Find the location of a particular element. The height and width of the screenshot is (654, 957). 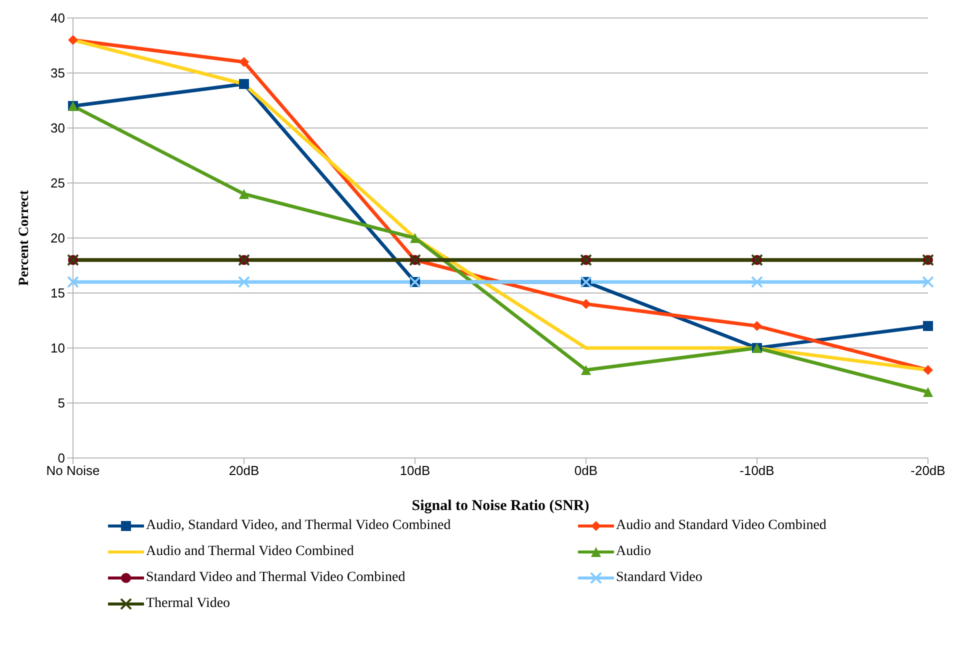

y-axis-title: Percent Correct is located at coordinates (24, 238).